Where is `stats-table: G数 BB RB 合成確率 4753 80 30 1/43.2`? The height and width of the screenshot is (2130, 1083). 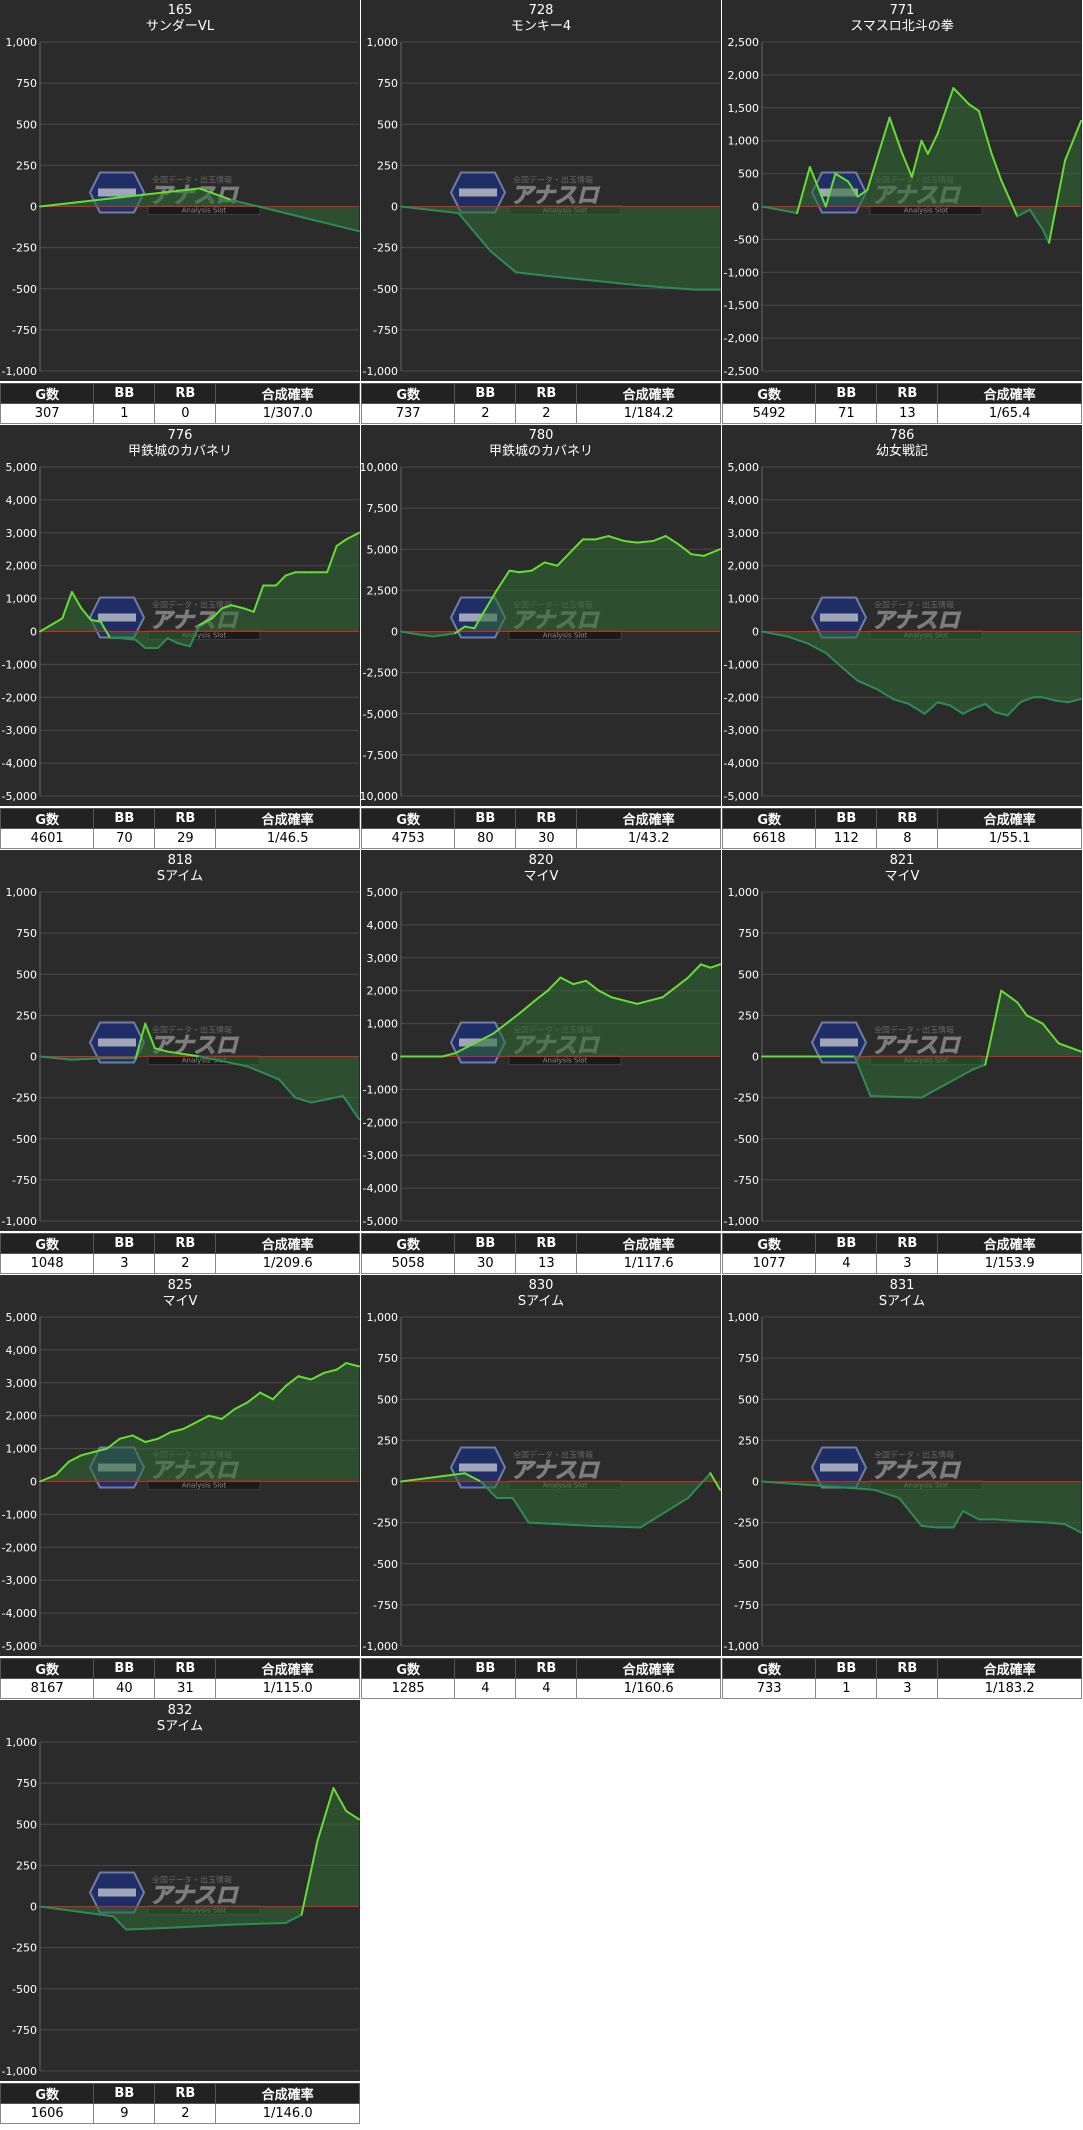
stats-table: G数 BB RB 合成確率 4753 80 30 1/43.2 is located at coordinates (540, 828).